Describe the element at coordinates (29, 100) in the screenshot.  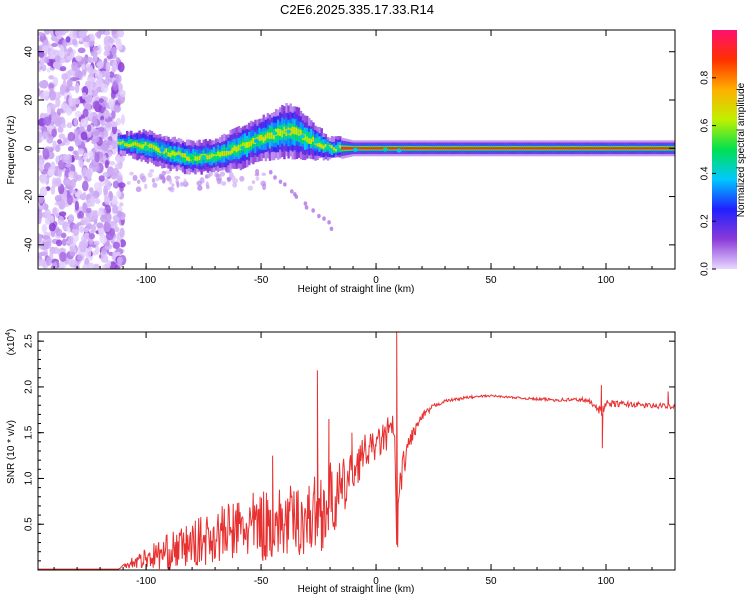
I see `y-tick-label: 20` at that location.